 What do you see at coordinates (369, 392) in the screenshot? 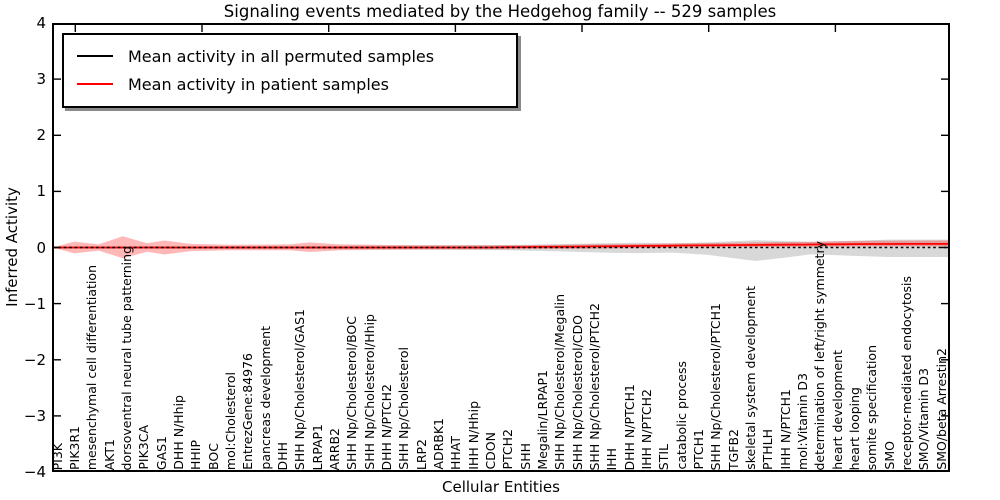
I see `x-tick-label: SHH Np/Cholesterol/Hhip` at bounding box center [369, 392].